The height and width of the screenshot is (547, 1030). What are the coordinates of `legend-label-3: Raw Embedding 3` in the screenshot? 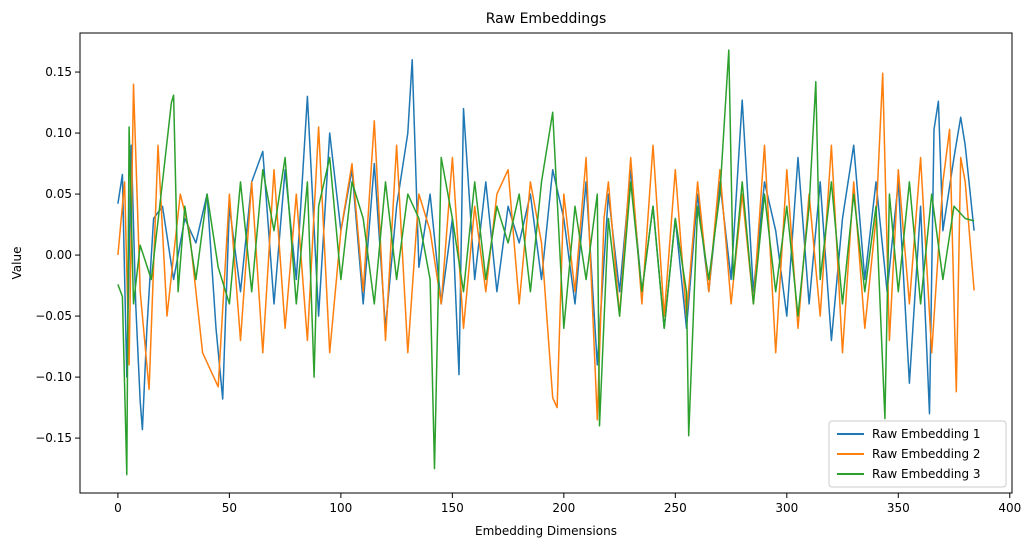 It's located at (926, 474).